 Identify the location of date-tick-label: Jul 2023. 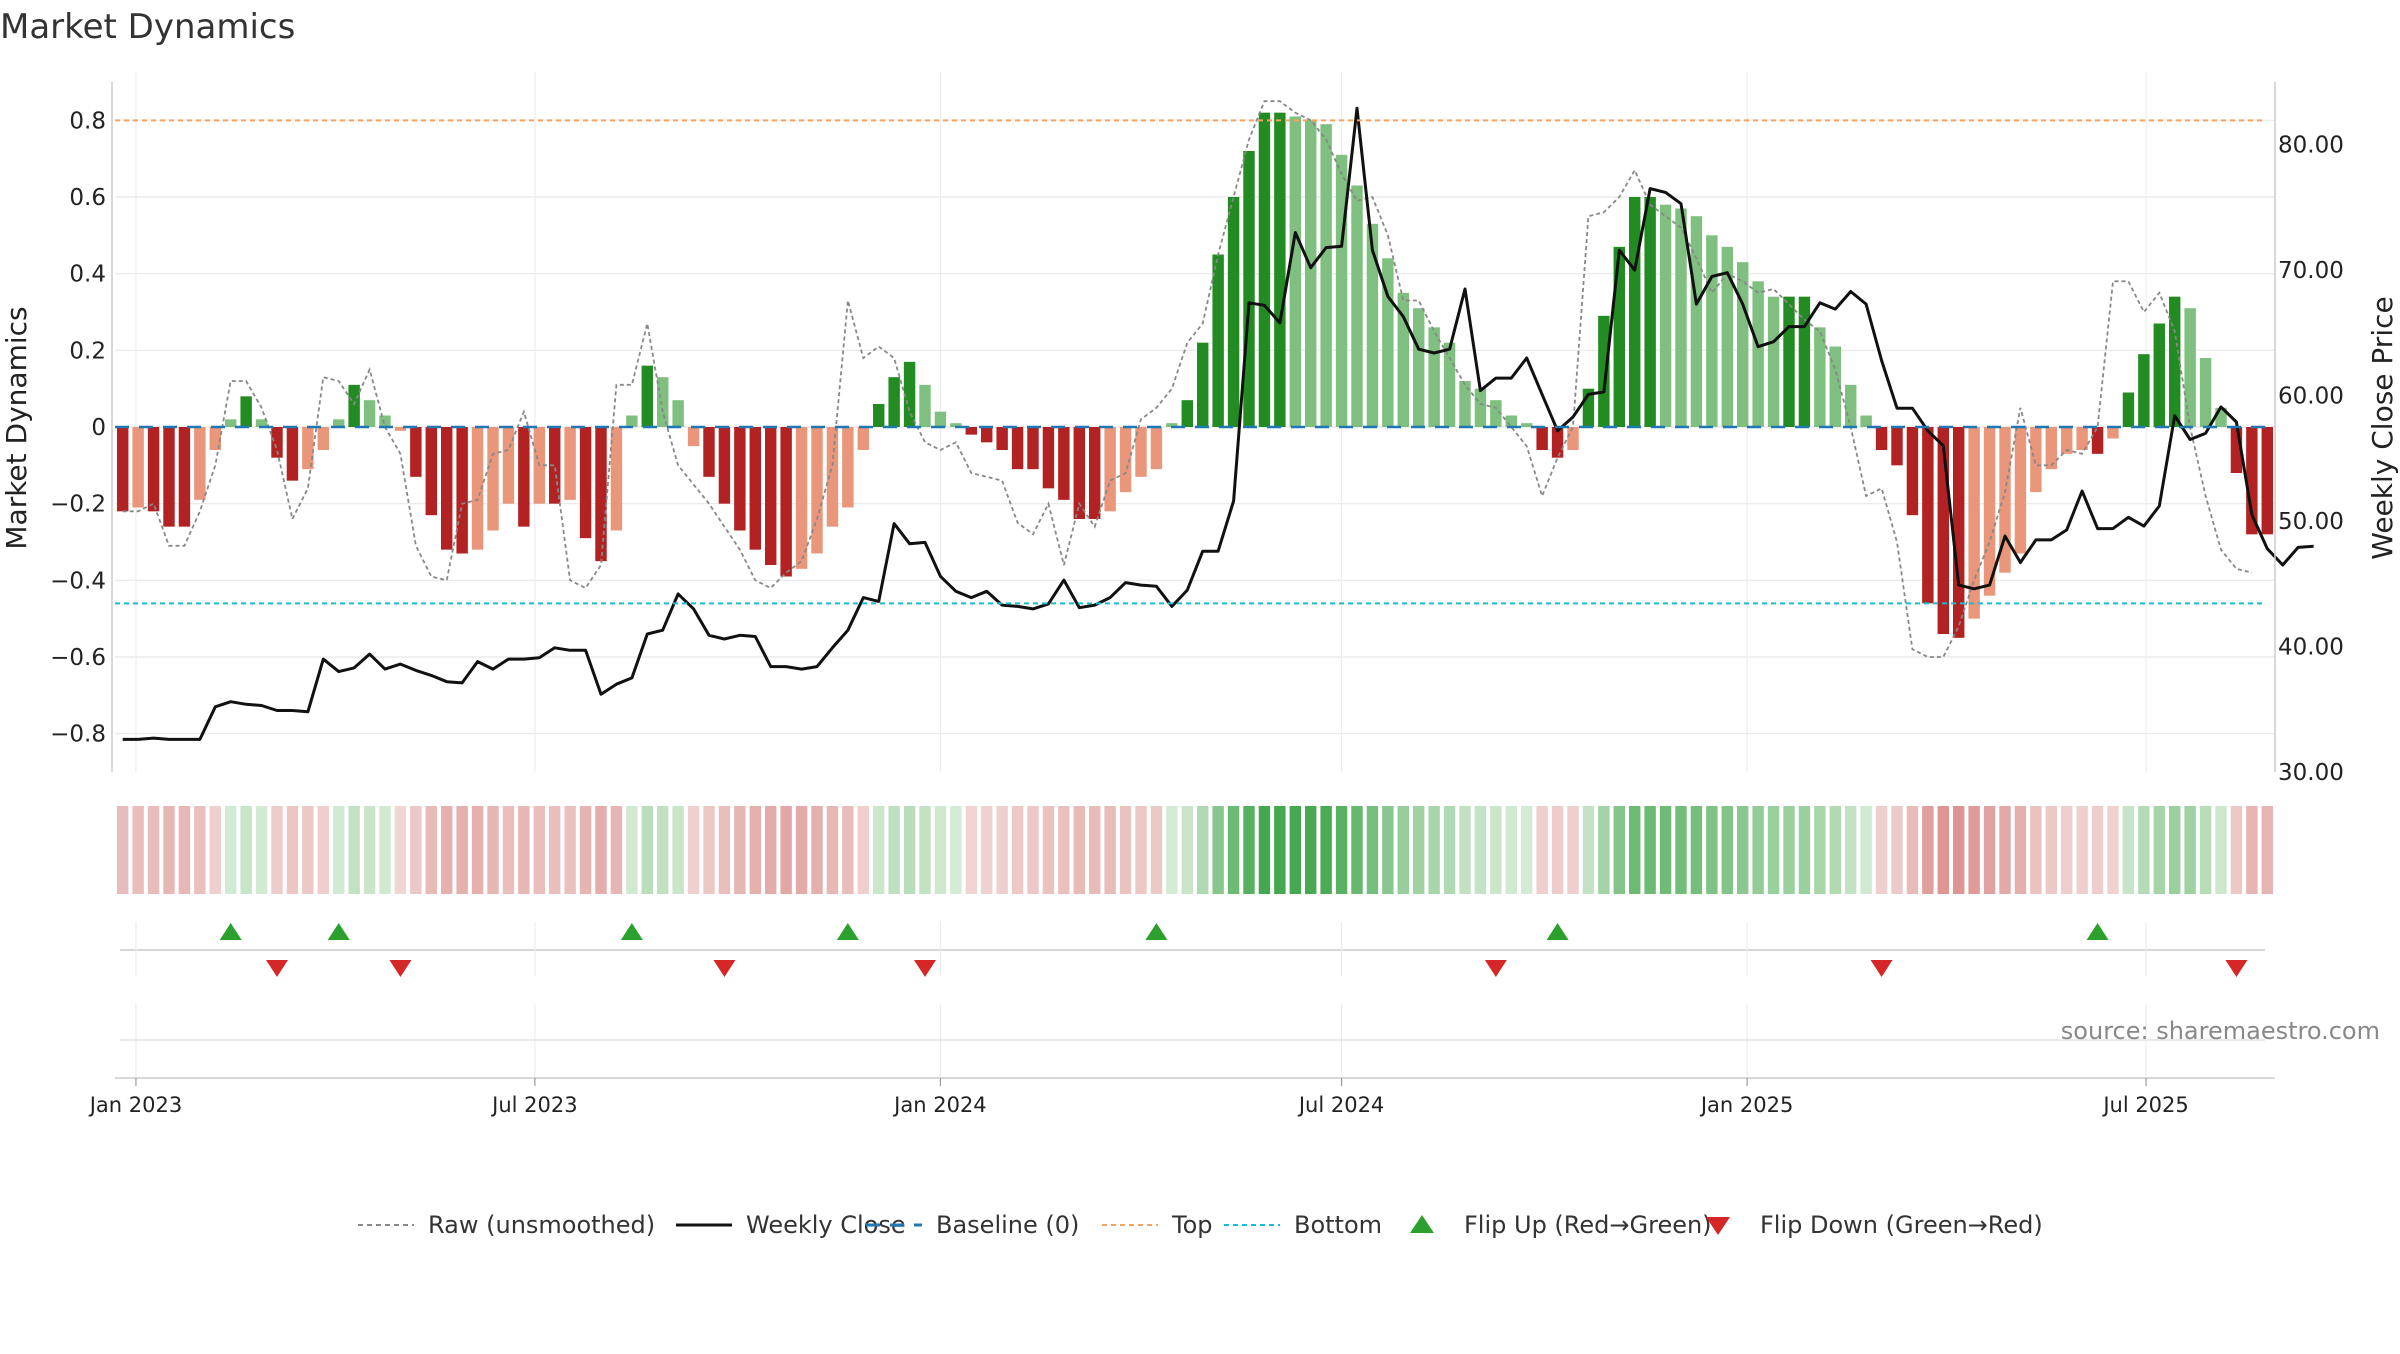
(533, 1105).